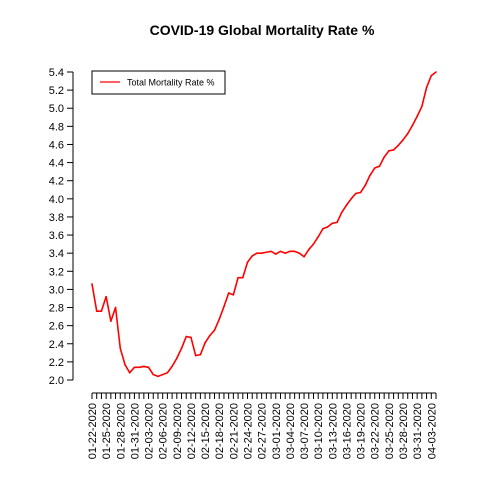  What do you see at coordinates (220, 431) in the screenshot?
I see `x-tick-label: 02-18-2020` at bounding box center [220, 431].